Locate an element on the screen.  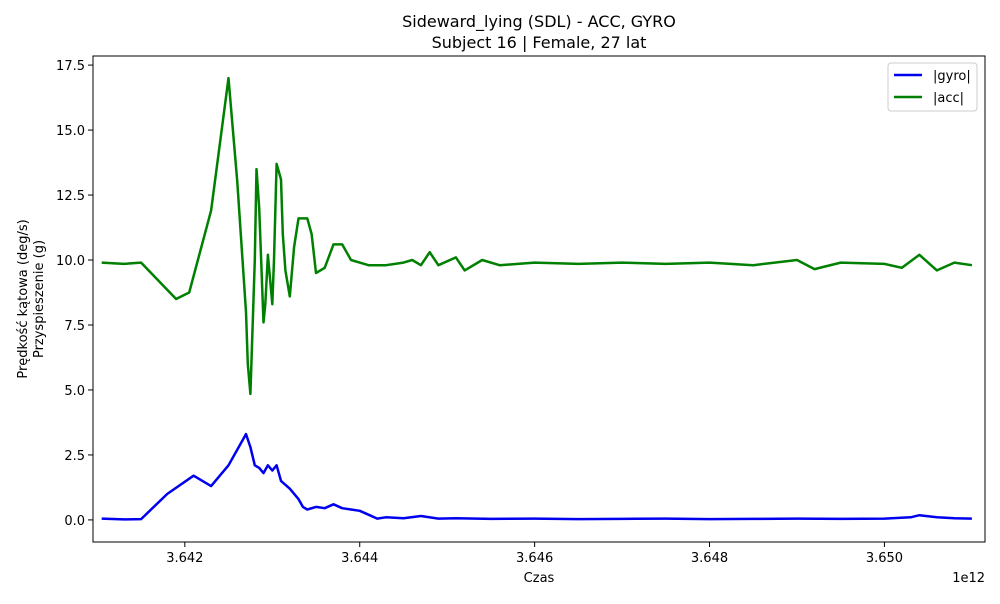
y-axis-label-line1: Prędkość kątowa (deg/s) is located at coordinates (23, 298).